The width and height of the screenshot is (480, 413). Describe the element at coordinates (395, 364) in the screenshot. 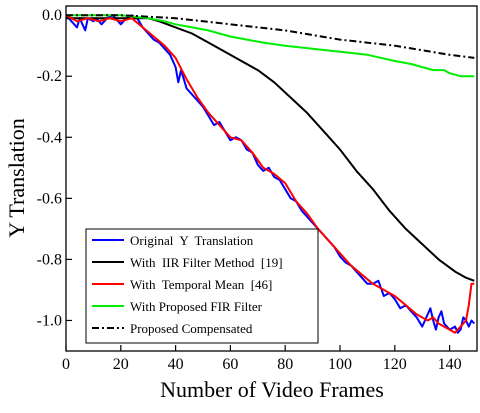

I see `x-tick-label: 120` at that location.